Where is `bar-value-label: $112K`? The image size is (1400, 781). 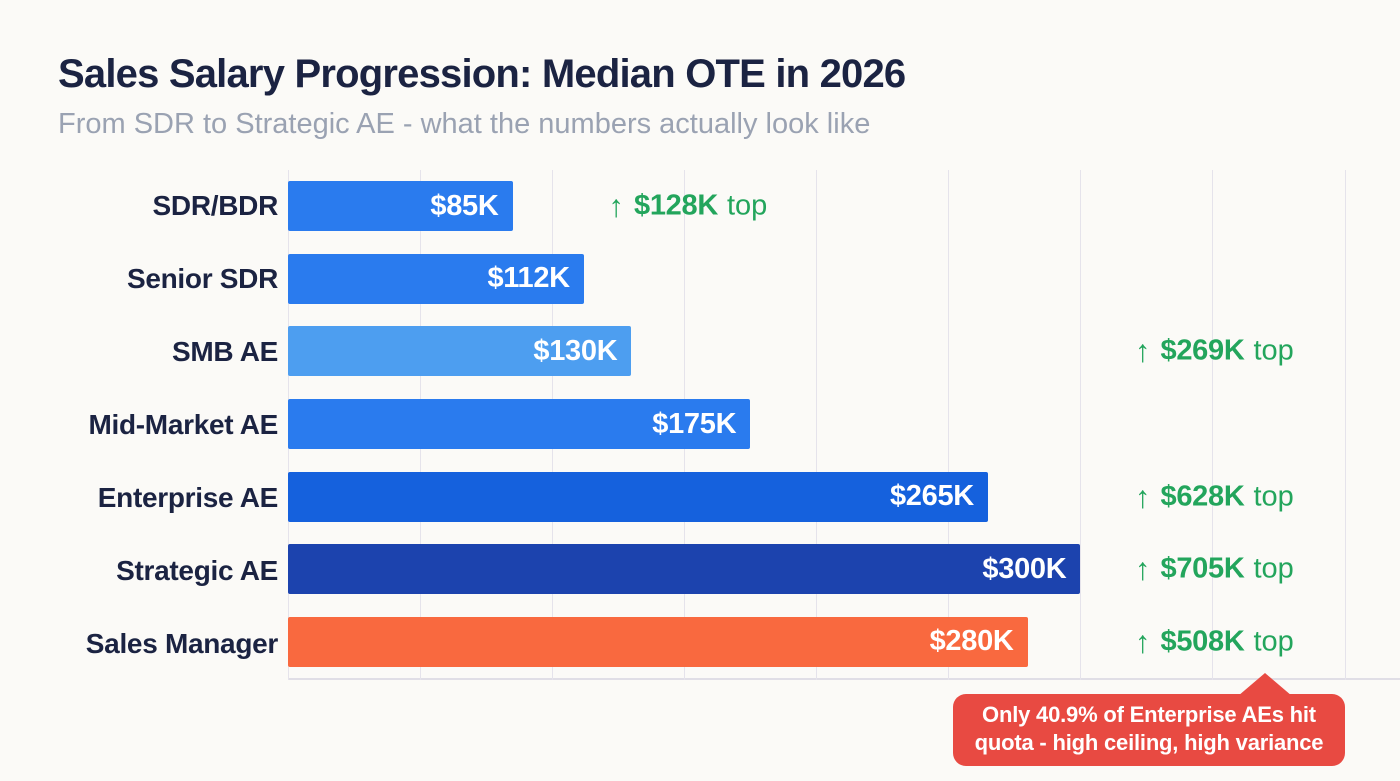 bar-value-label: $112K is located at coordinates (528, 278).